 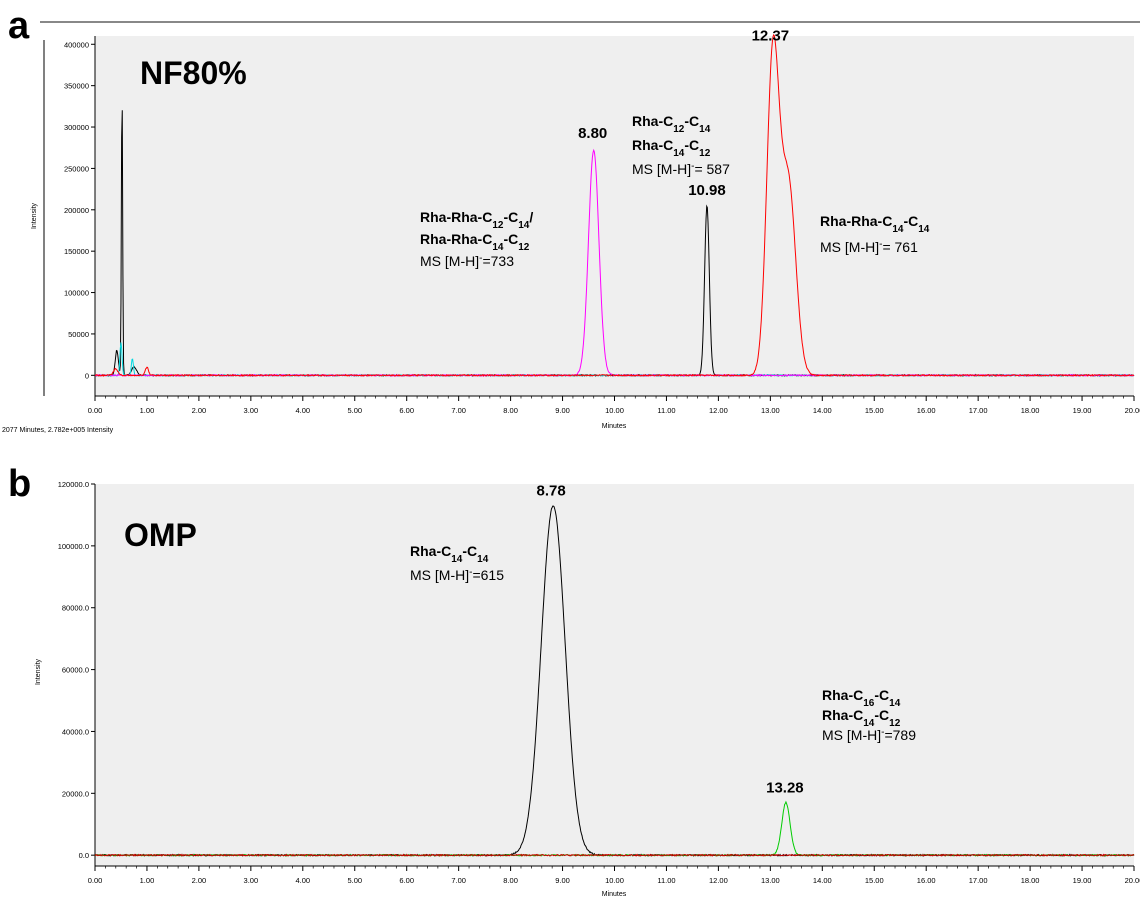 I want to click on peak-label: 8.78, so click(x=551, y=490).